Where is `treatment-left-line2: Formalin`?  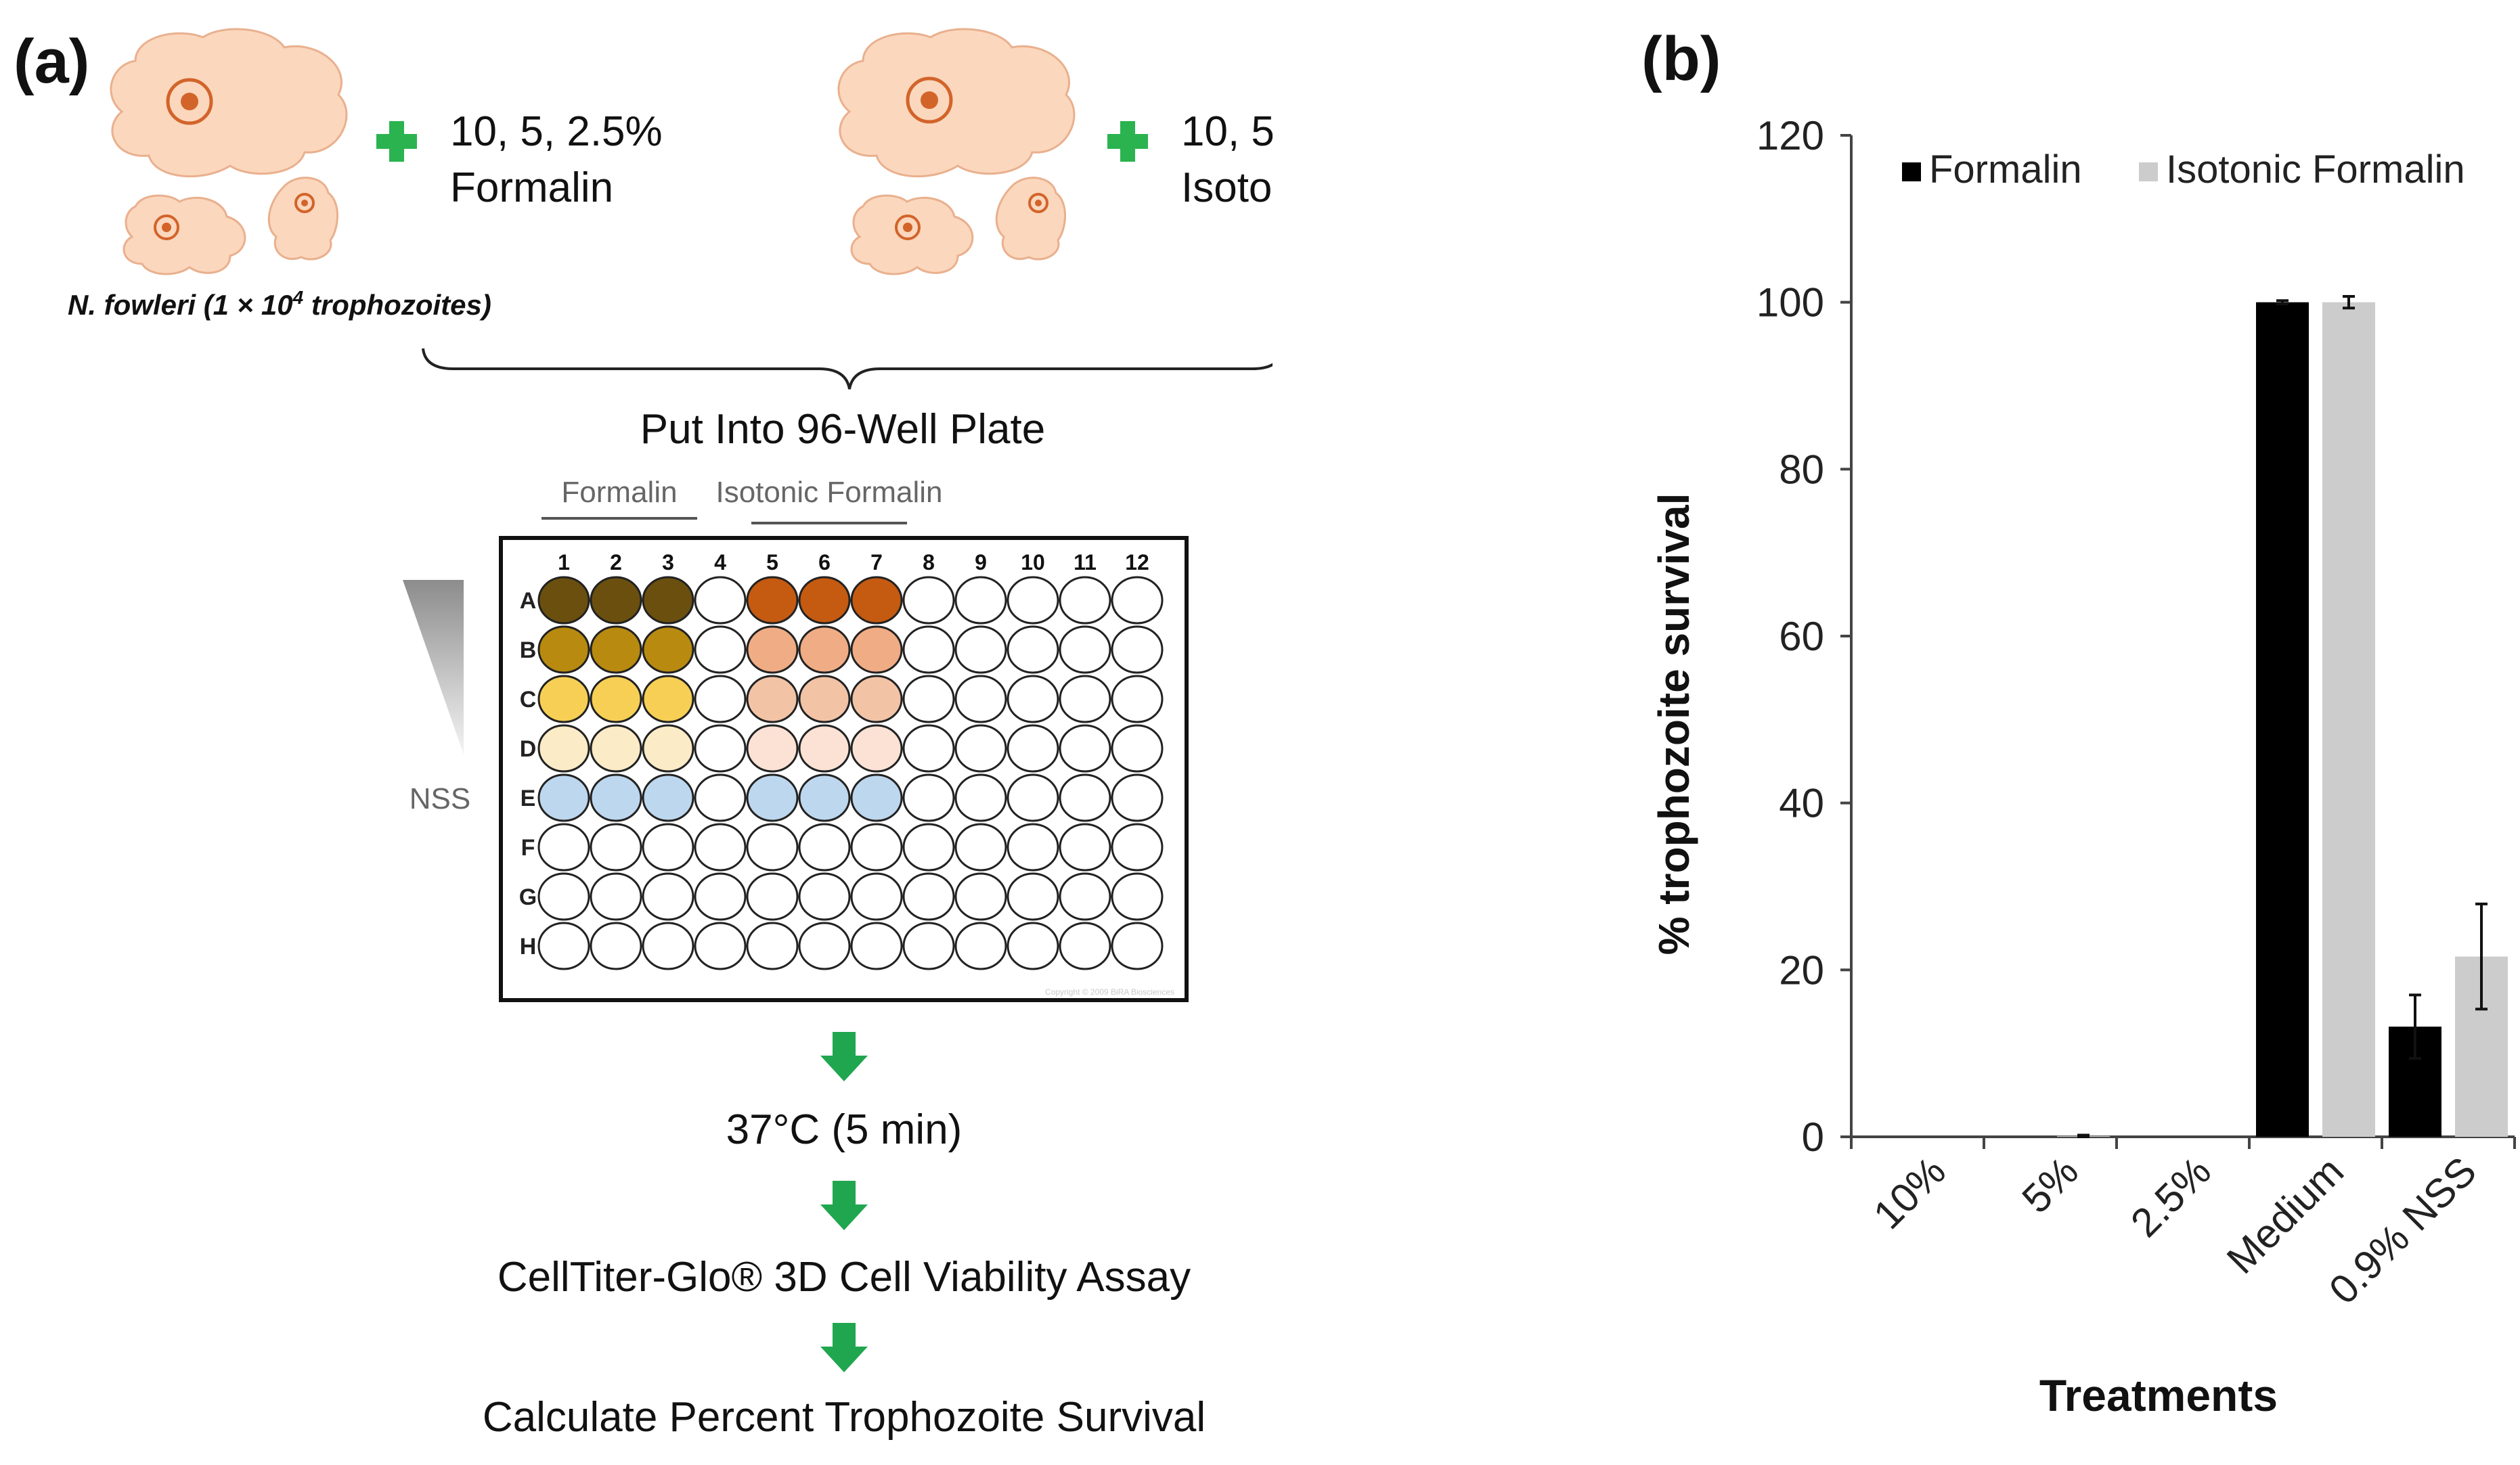
treatment-left-line2: Formalin is located at coordinates (532, 187).